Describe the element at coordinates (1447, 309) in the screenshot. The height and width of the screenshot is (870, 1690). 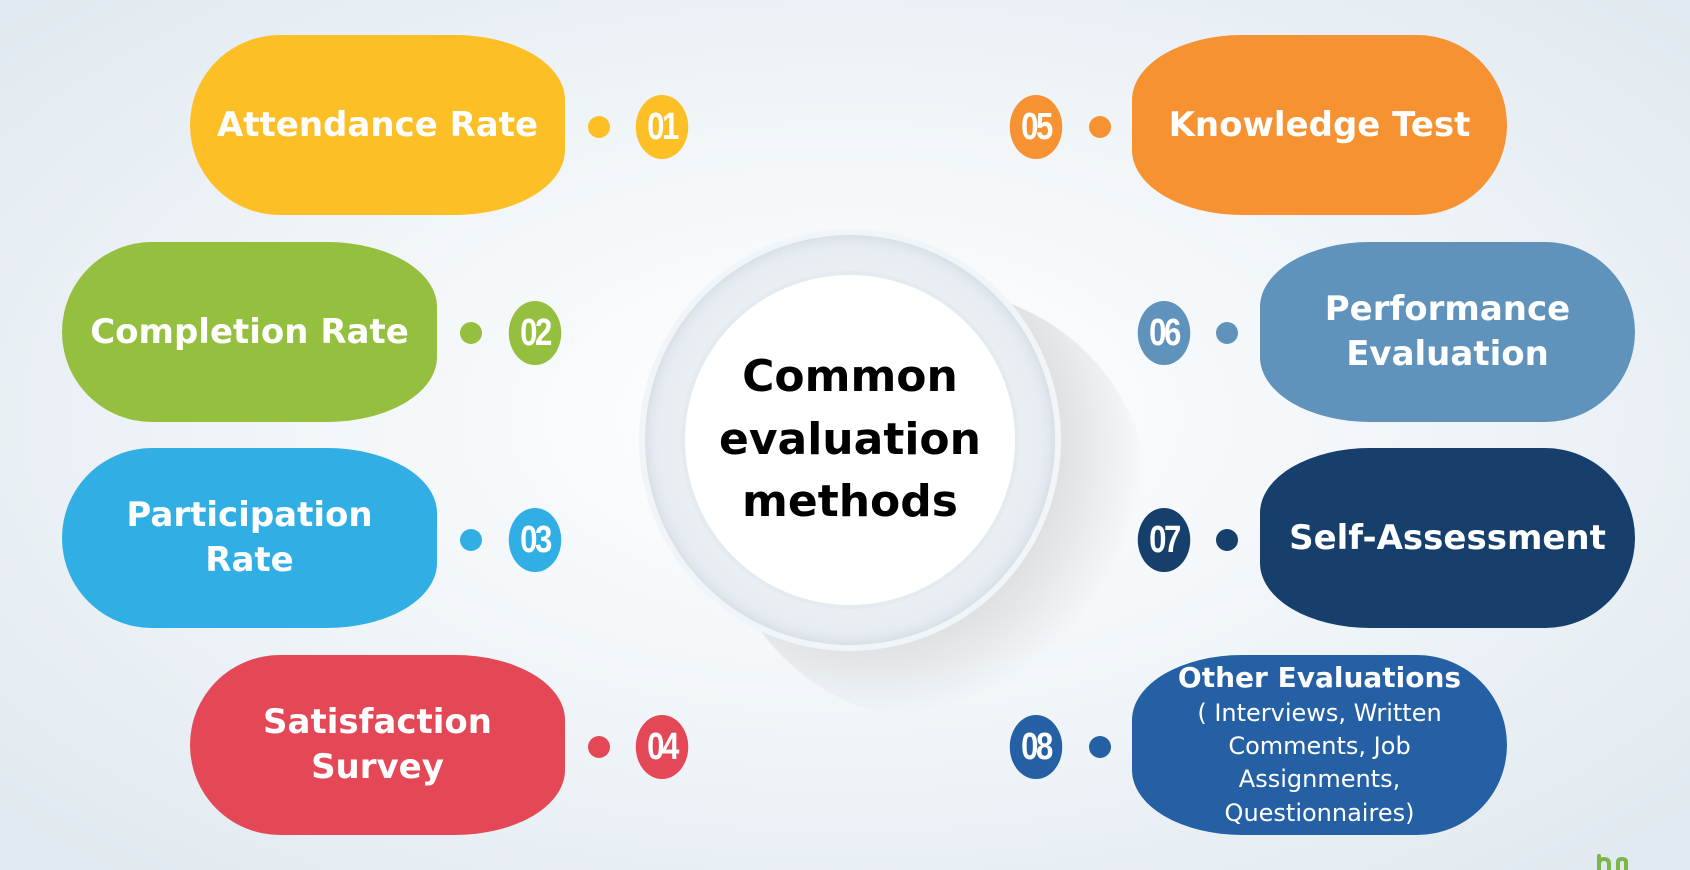
I see `method-label-line: Performance` at that location.